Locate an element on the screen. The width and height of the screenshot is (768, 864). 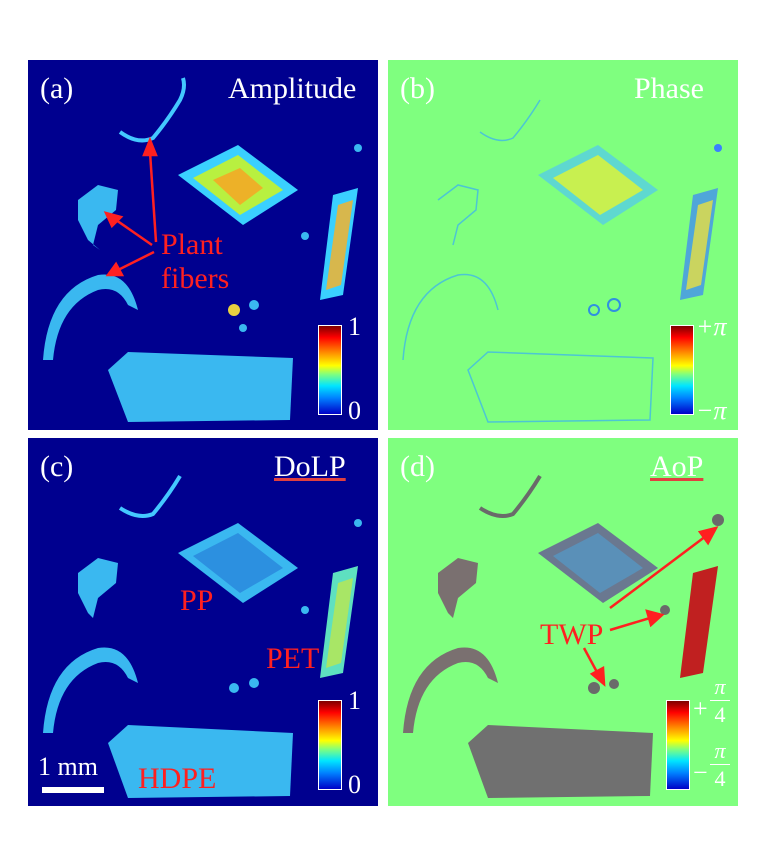
twp-arrows is located at coordinates (650, 606).